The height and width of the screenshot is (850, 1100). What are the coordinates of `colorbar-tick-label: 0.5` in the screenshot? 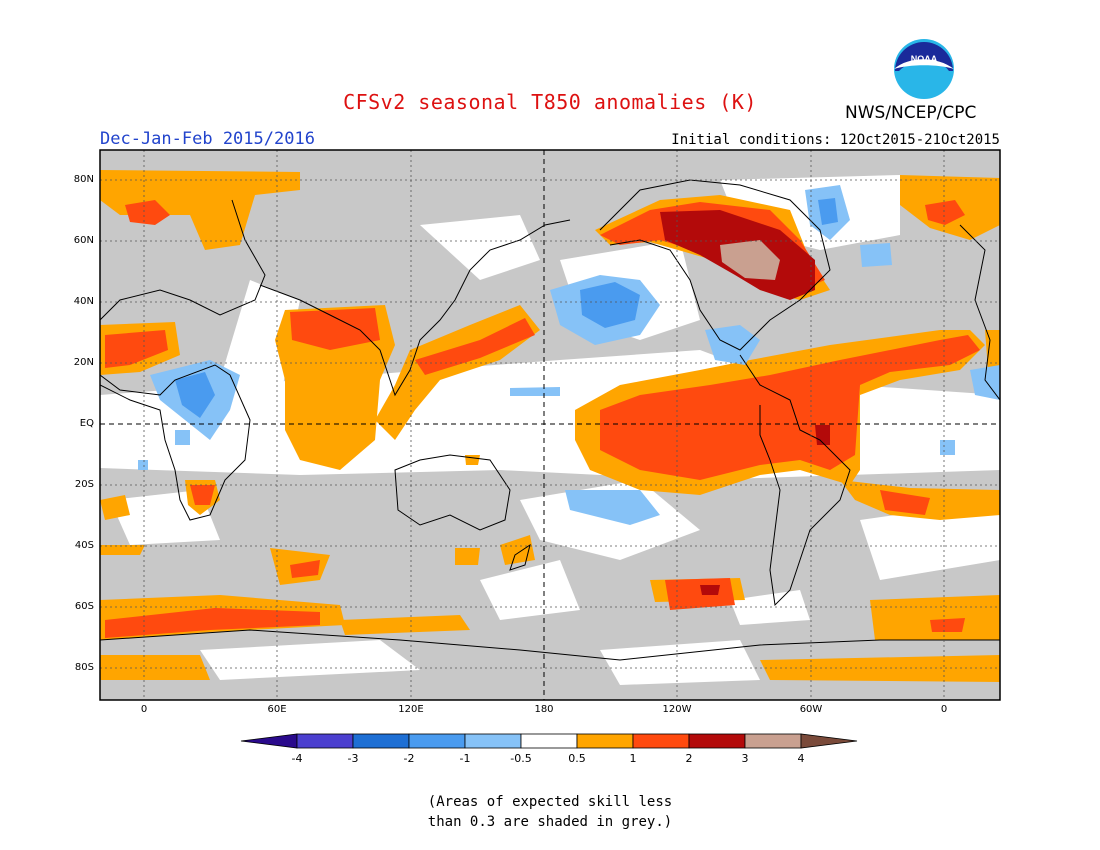 It's located at (577, 758).